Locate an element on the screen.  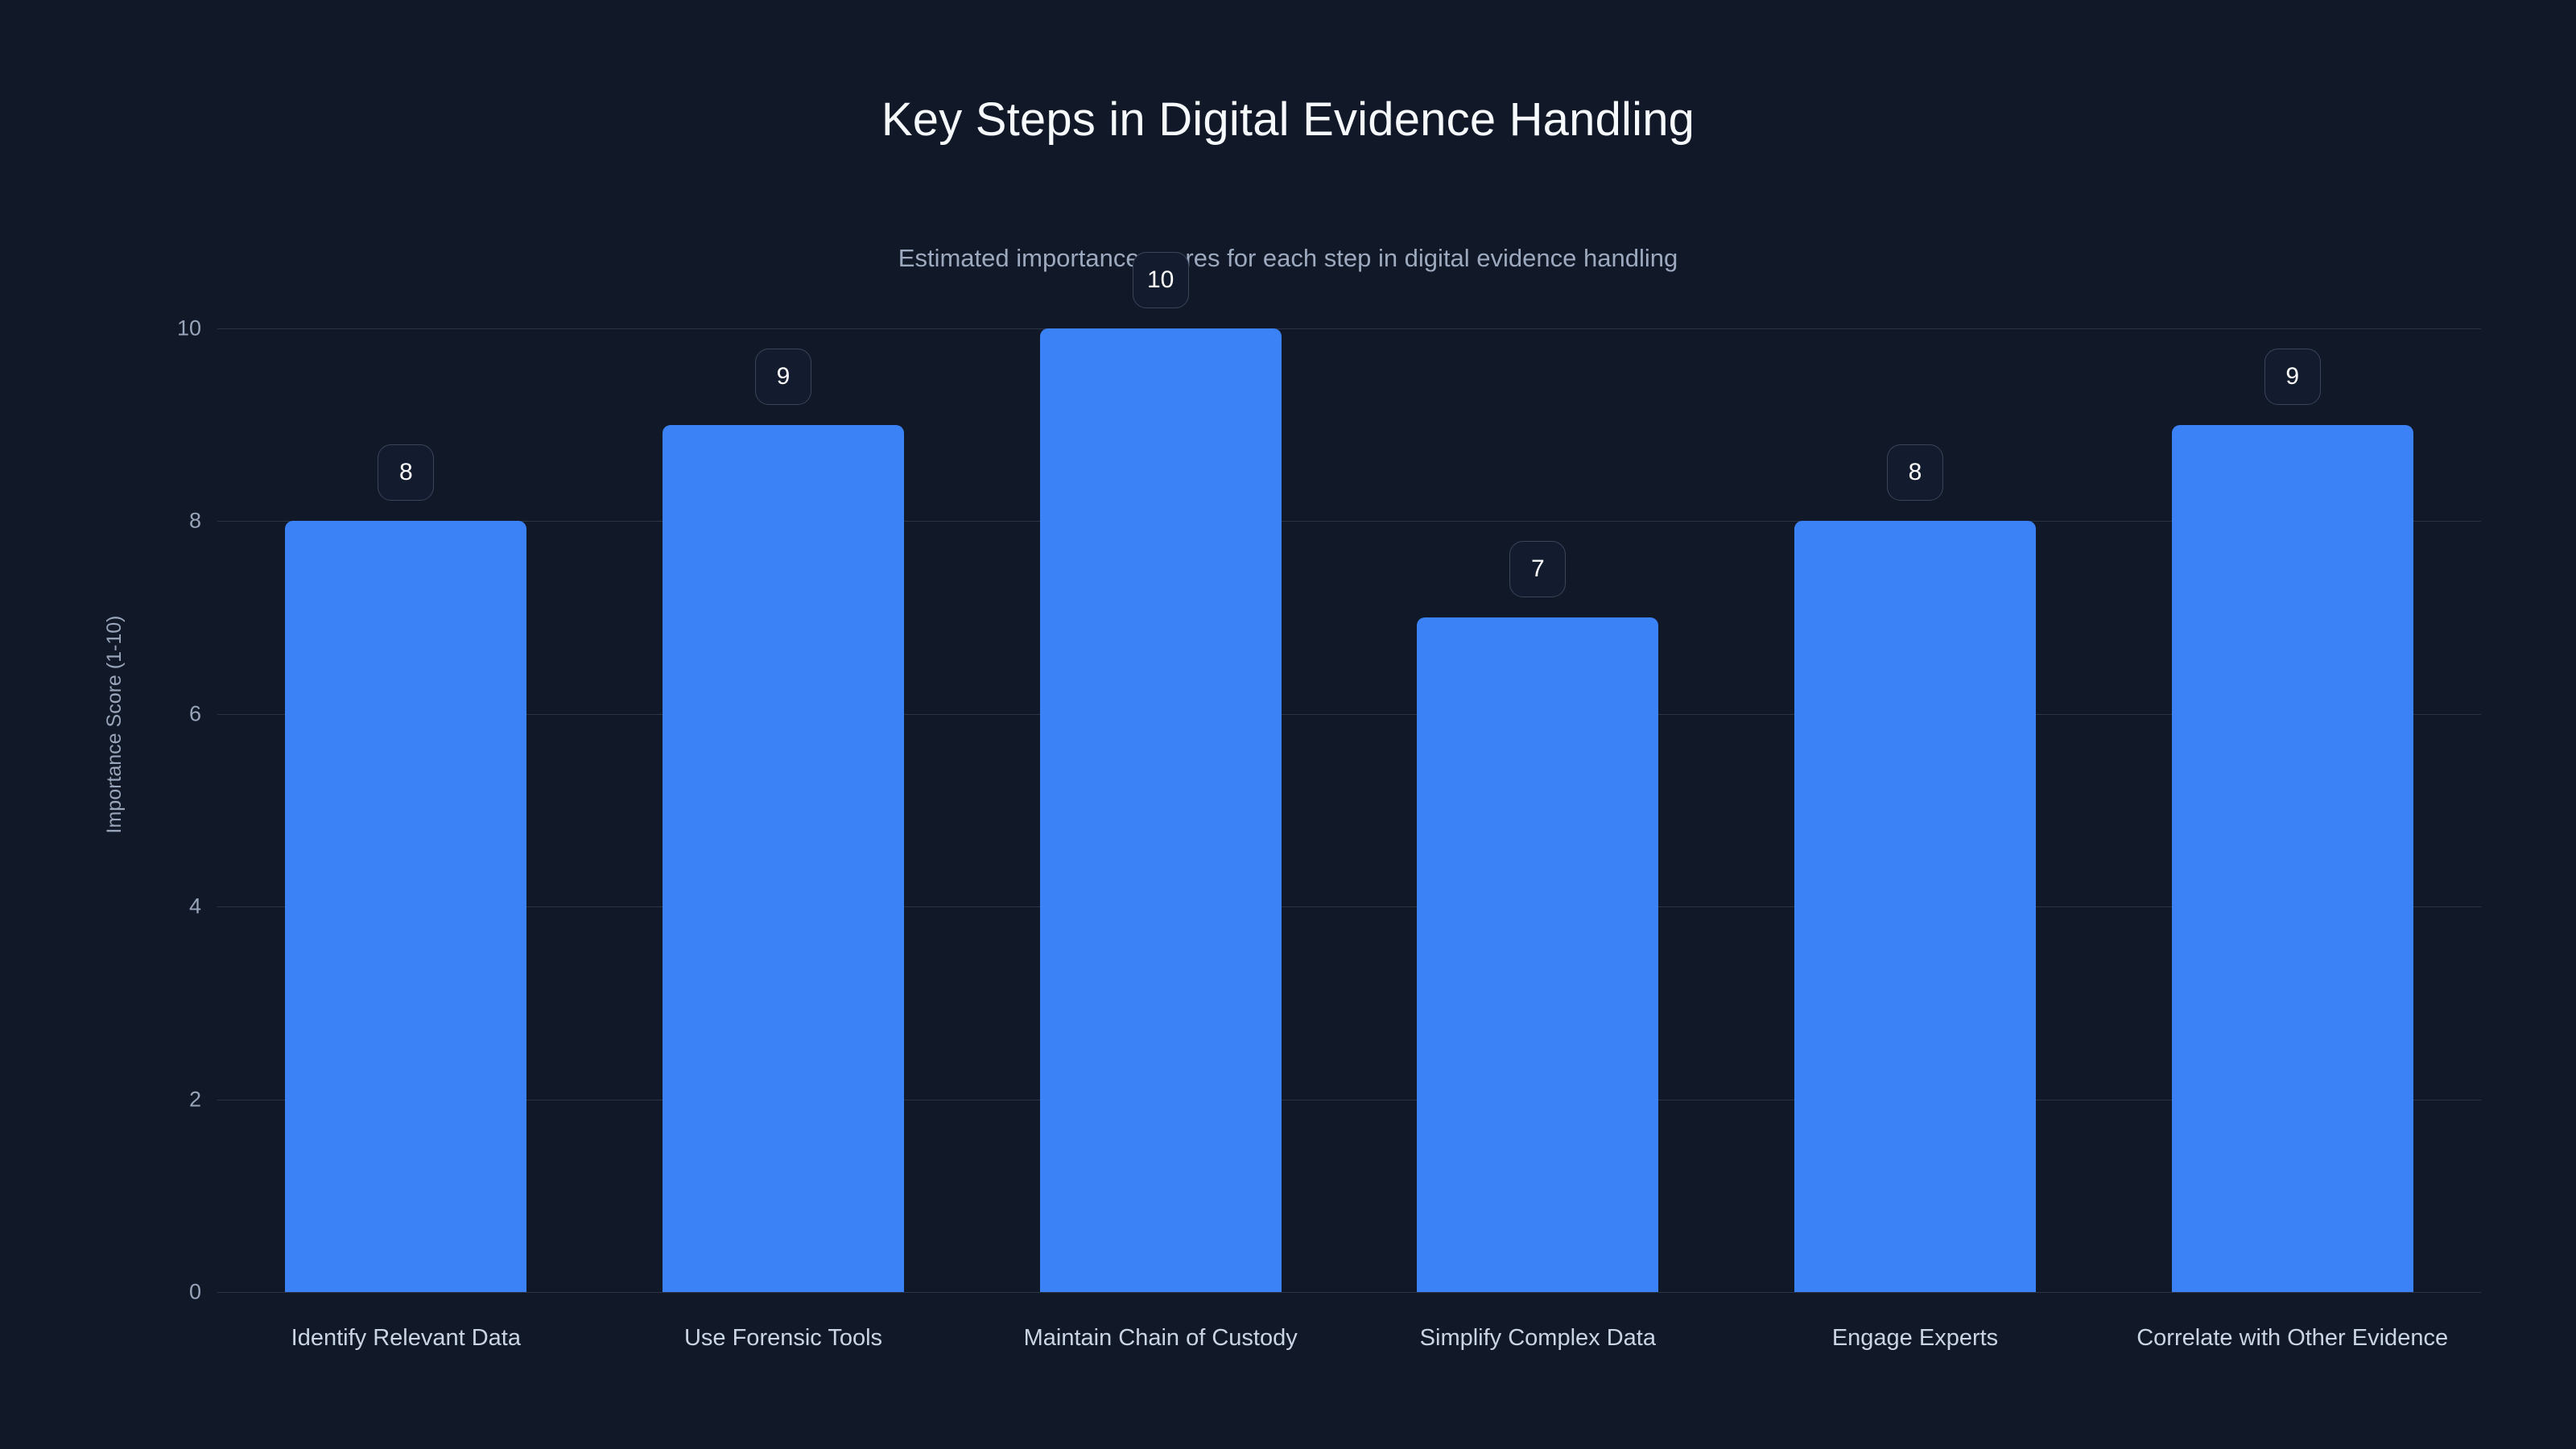
y-axis-tick-label: 0 is located at coordinates (194, 1291).